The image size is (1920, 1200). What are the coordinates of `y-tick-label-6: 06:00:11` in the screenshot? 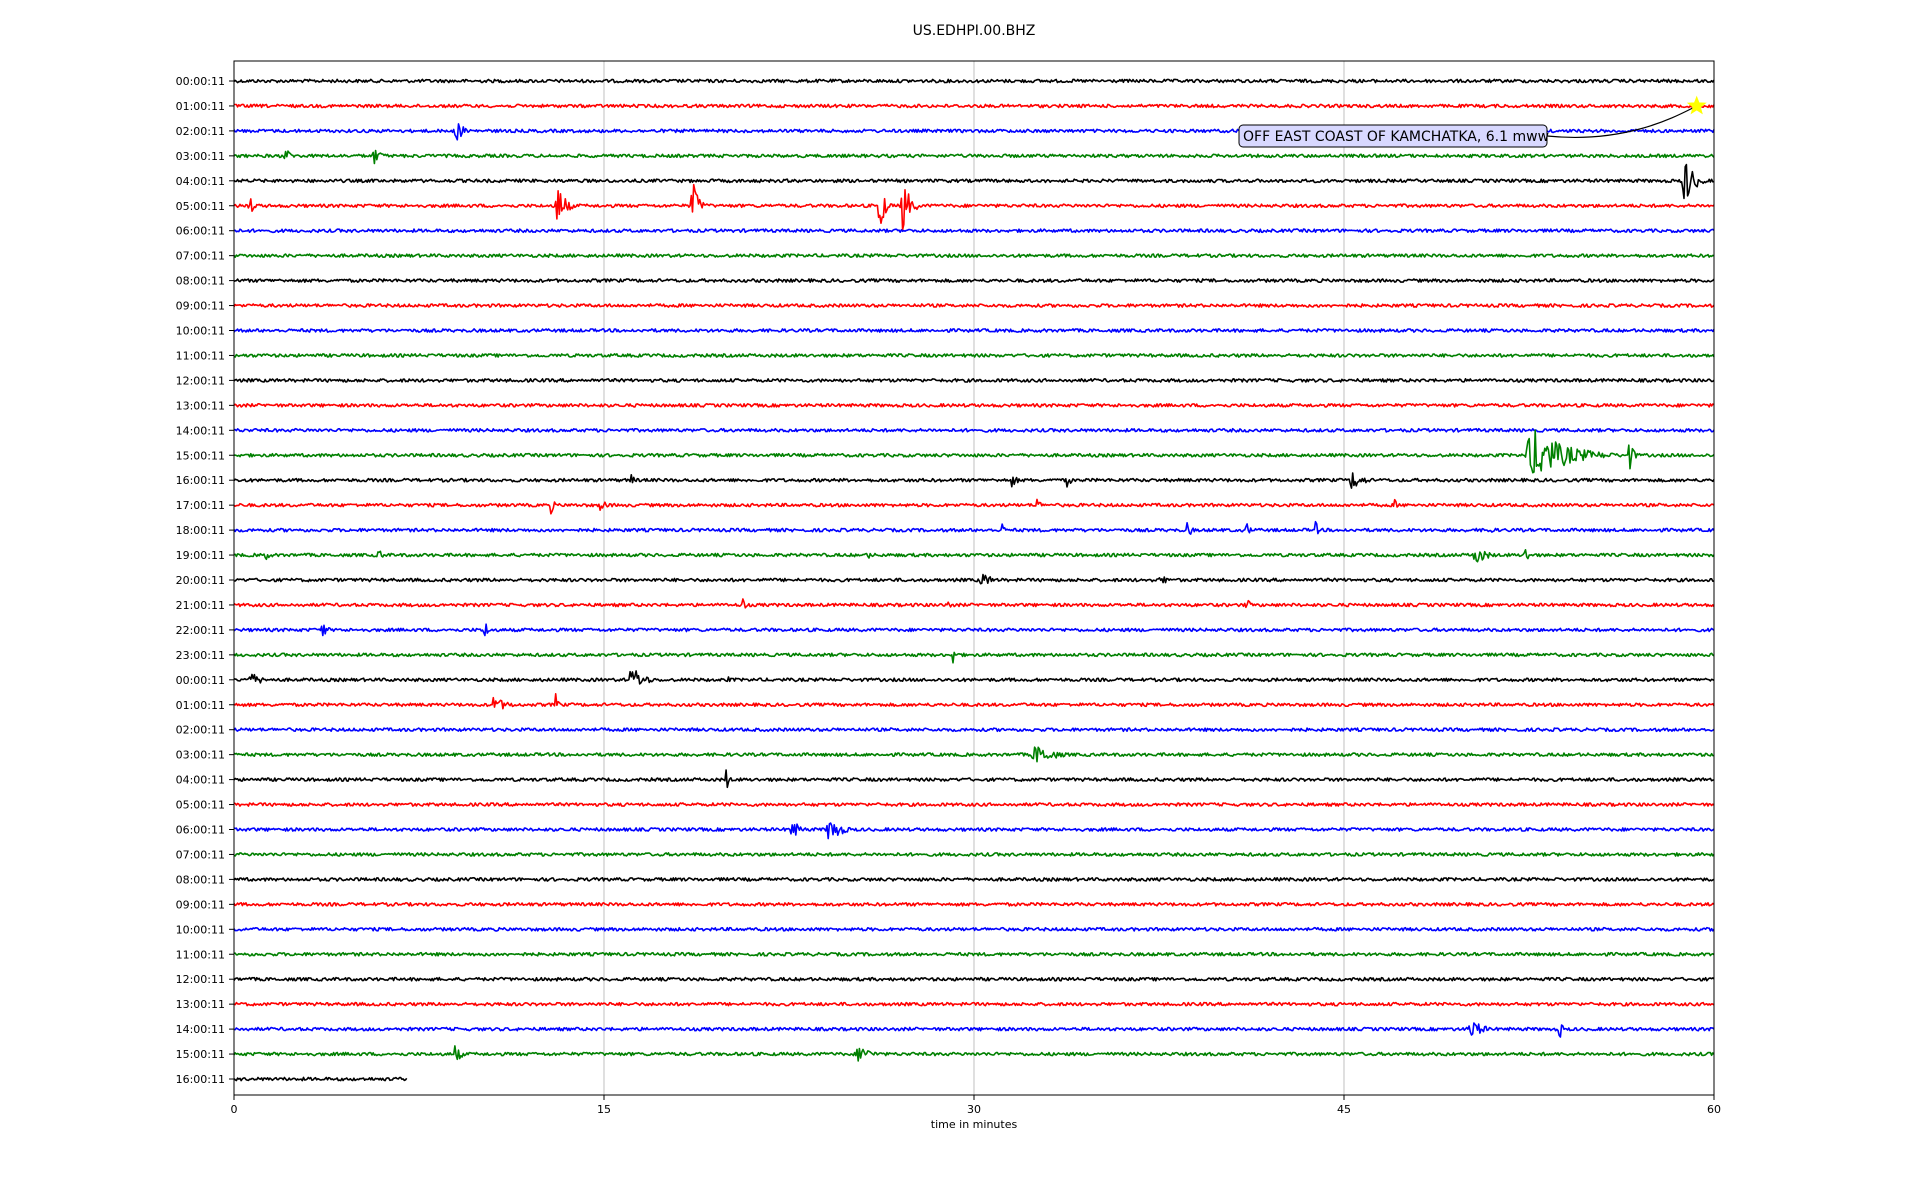 It's located at (200, 231).